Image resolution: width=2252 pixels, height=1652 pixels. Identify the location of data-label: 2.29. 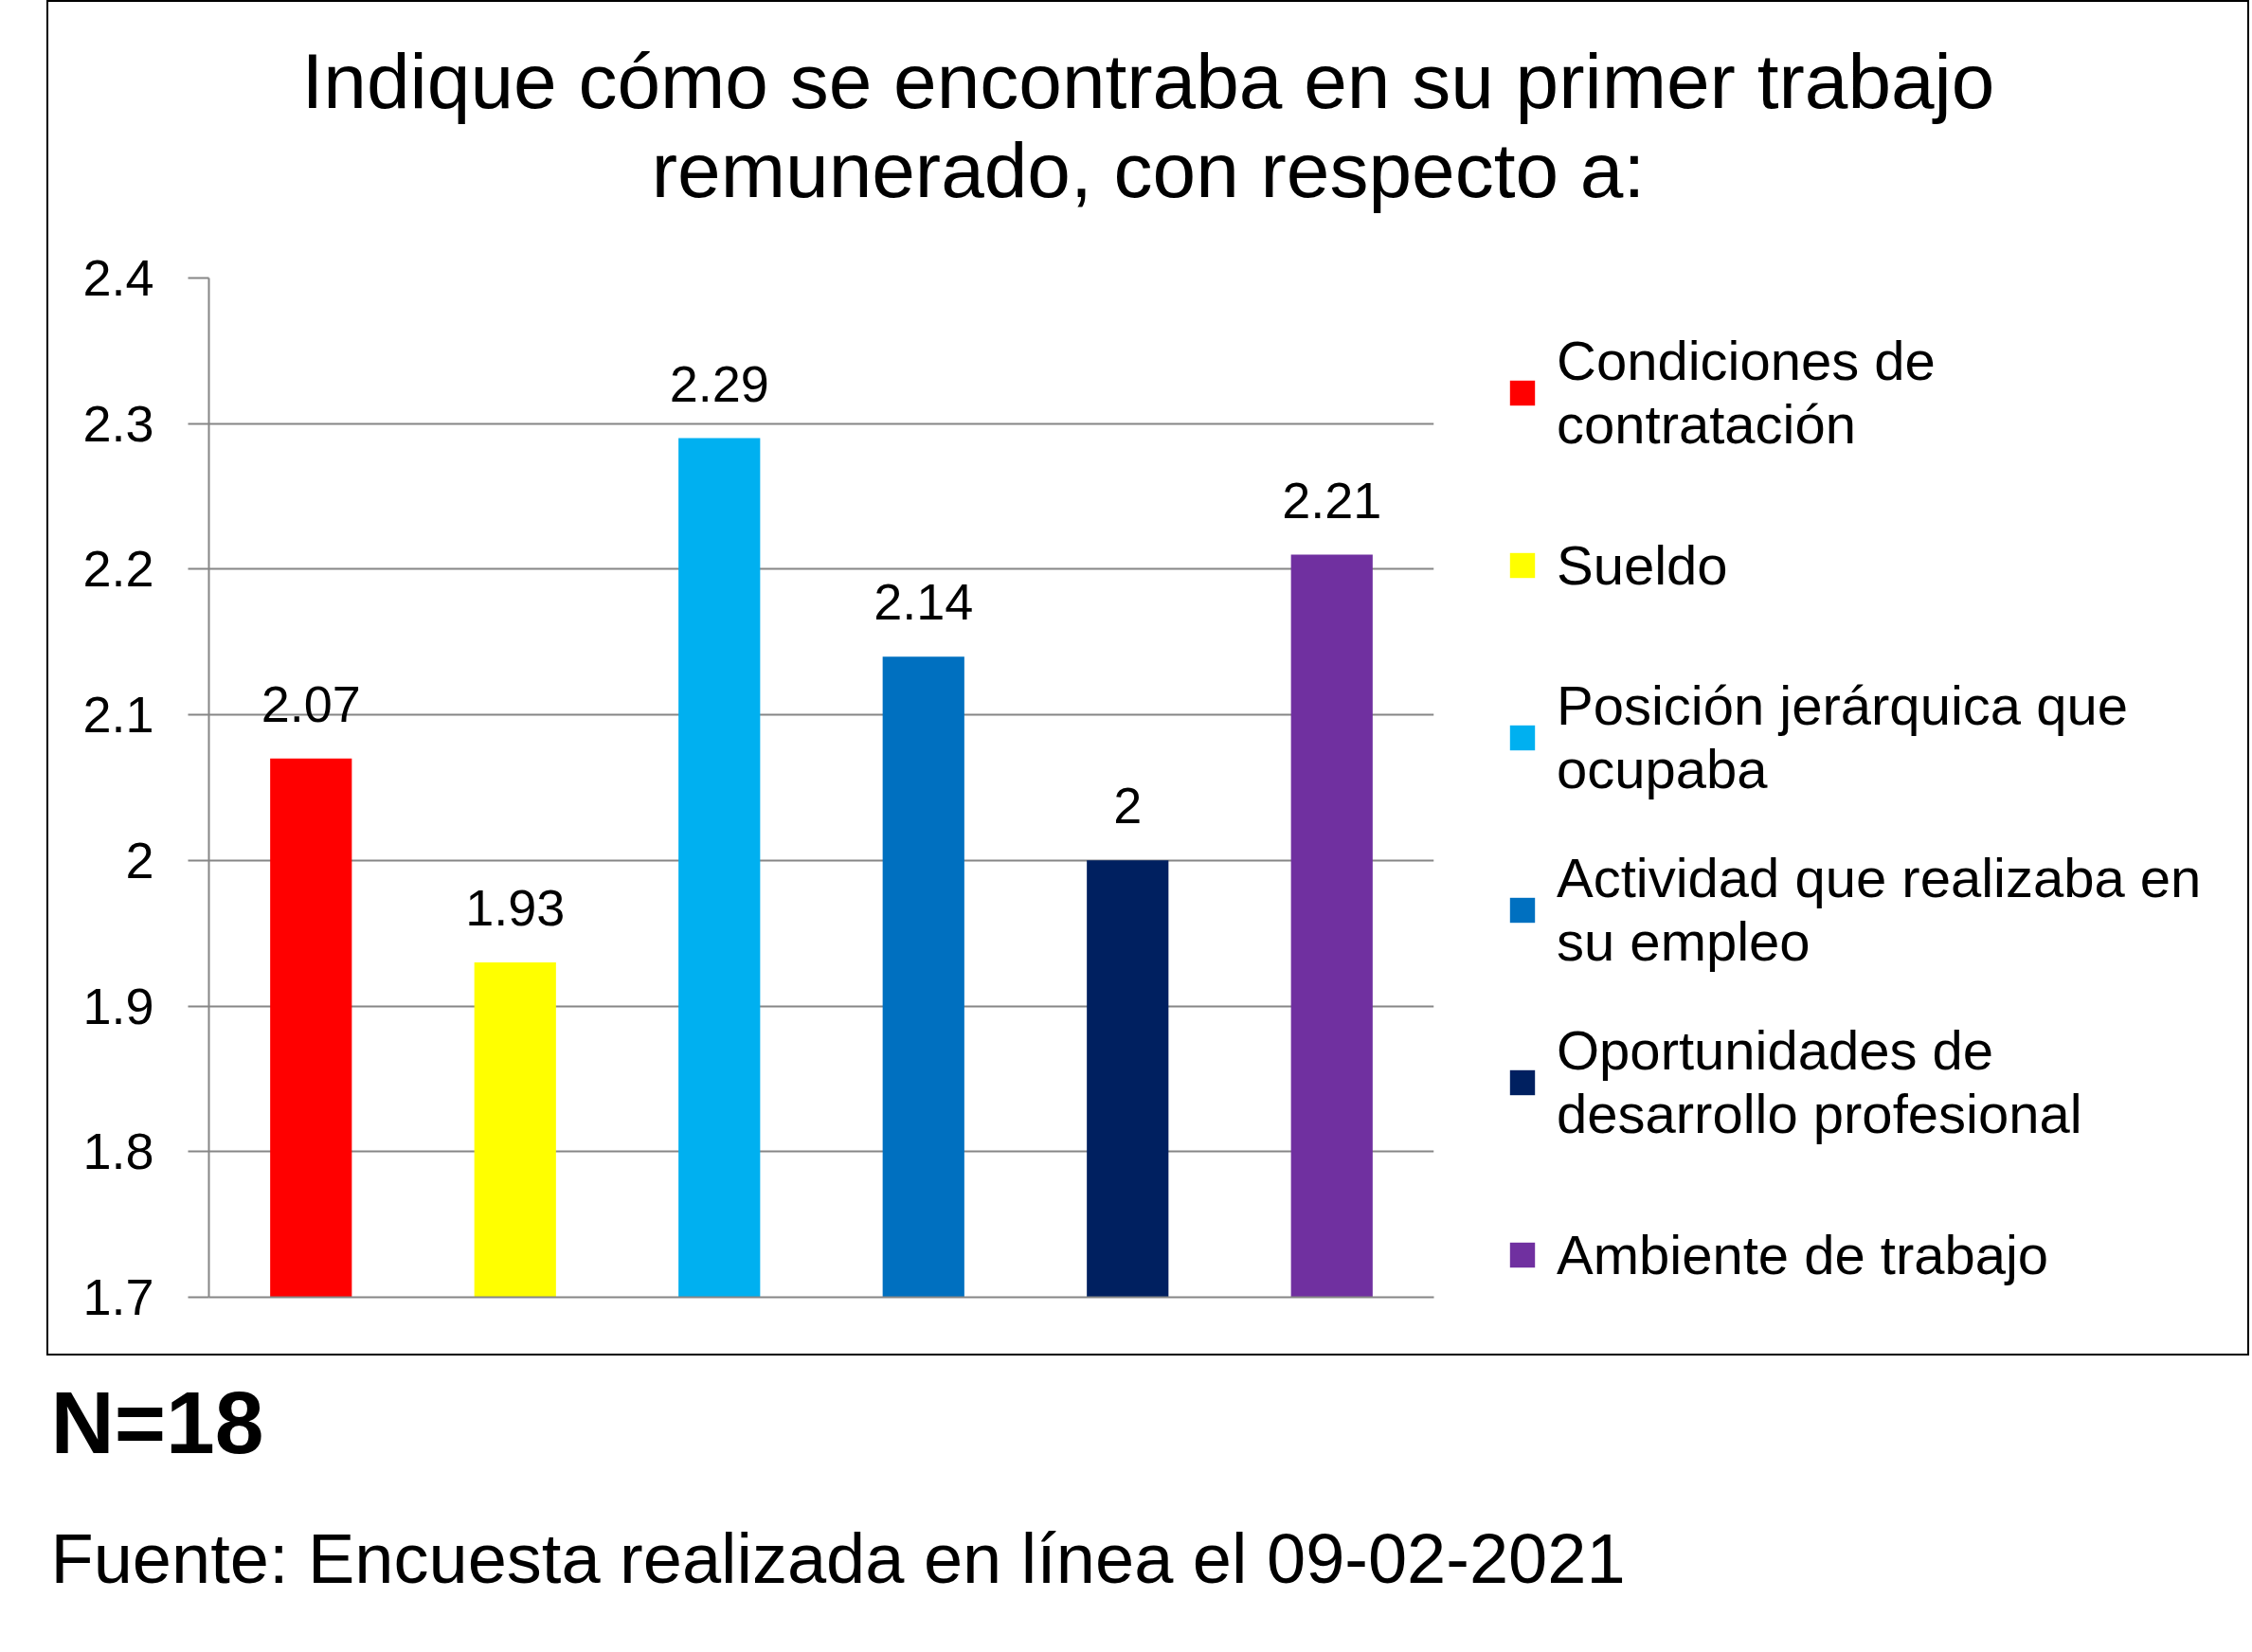
(719, 383).